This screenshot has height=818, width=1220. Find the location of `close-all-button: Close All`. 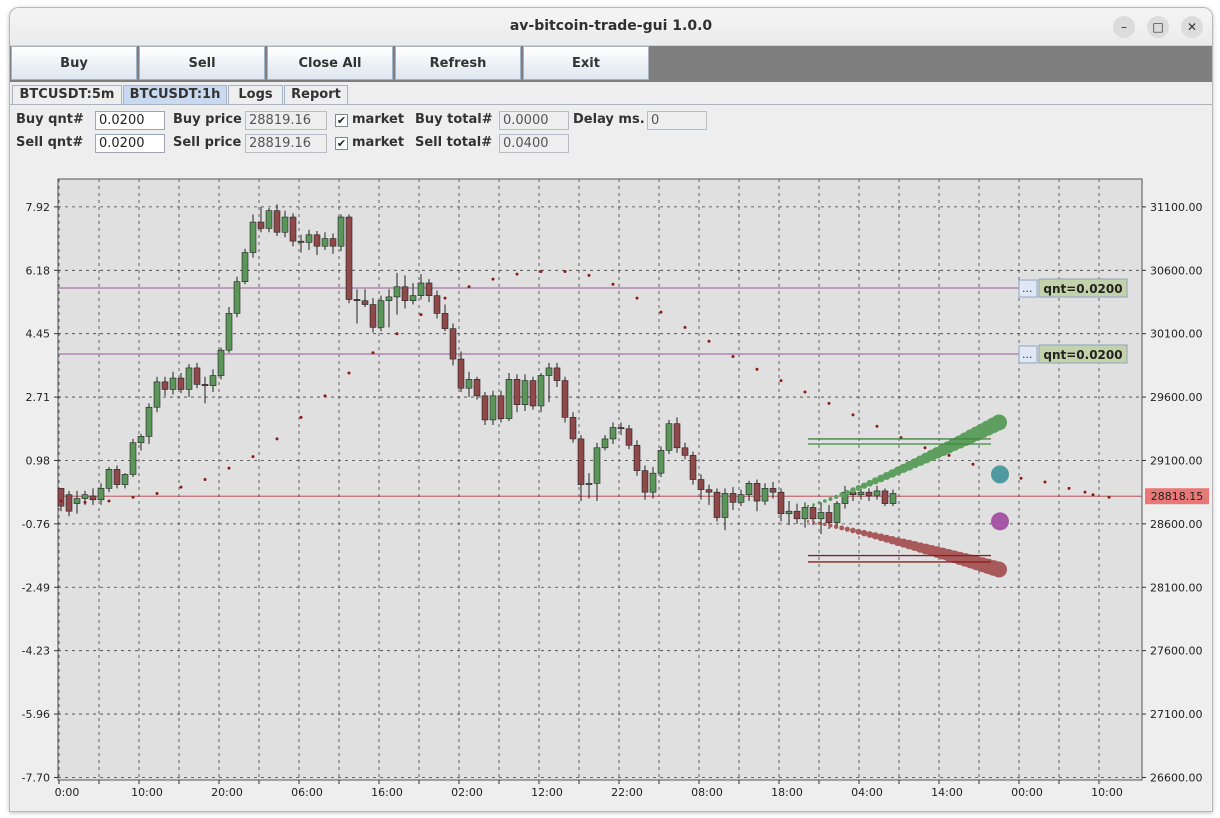

close-all-button: Close All is located at coordinates (330, 63).